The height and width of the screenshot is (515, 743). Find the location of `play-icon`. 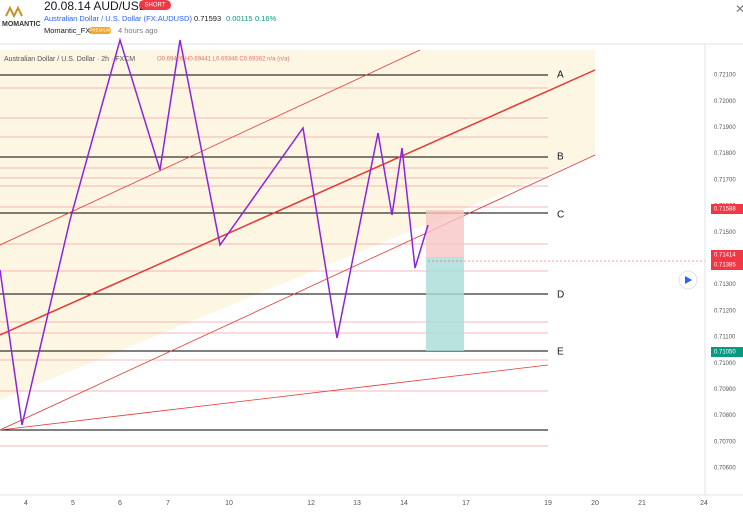

play-icon is located at coordinates (688, 280).